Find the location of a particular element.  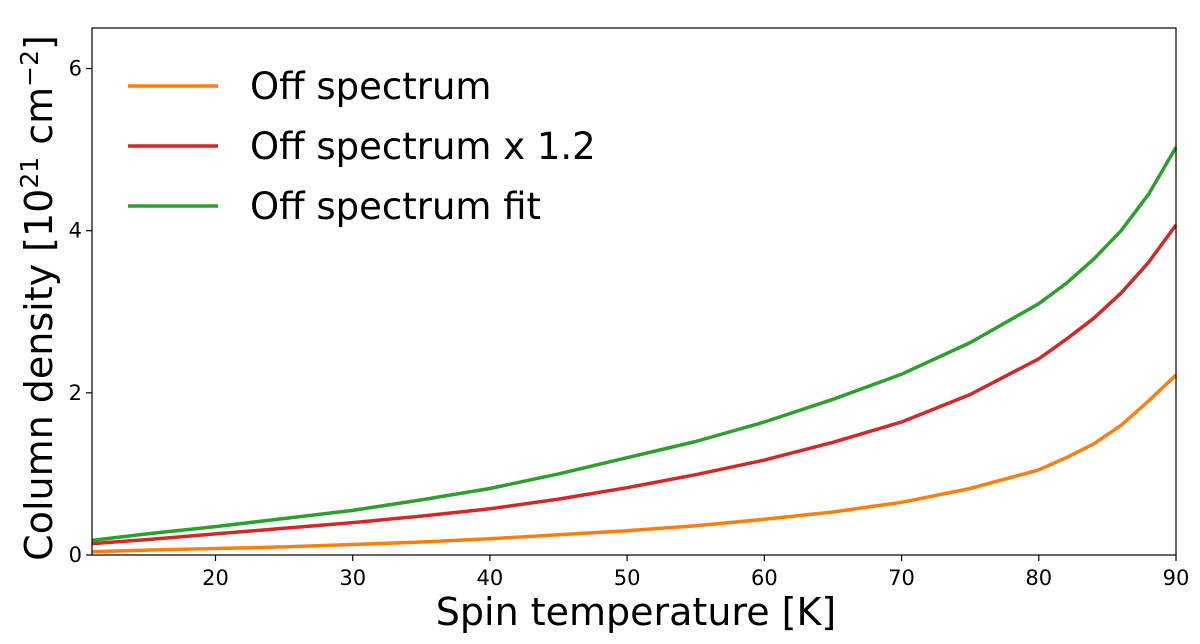

legend-label-2: Off spectrum x 1.2 is located at coordinates (423, 146).